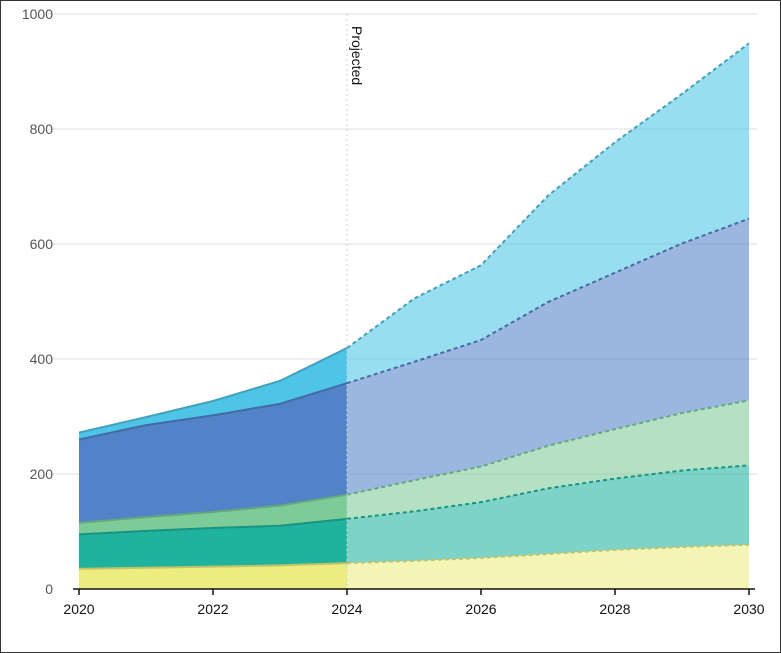 The width and height of the screenshot is (781, 653). Describe the element at coordinates (480, 609) in the screenshot. I see `x-tick-label: 2026` at that location.